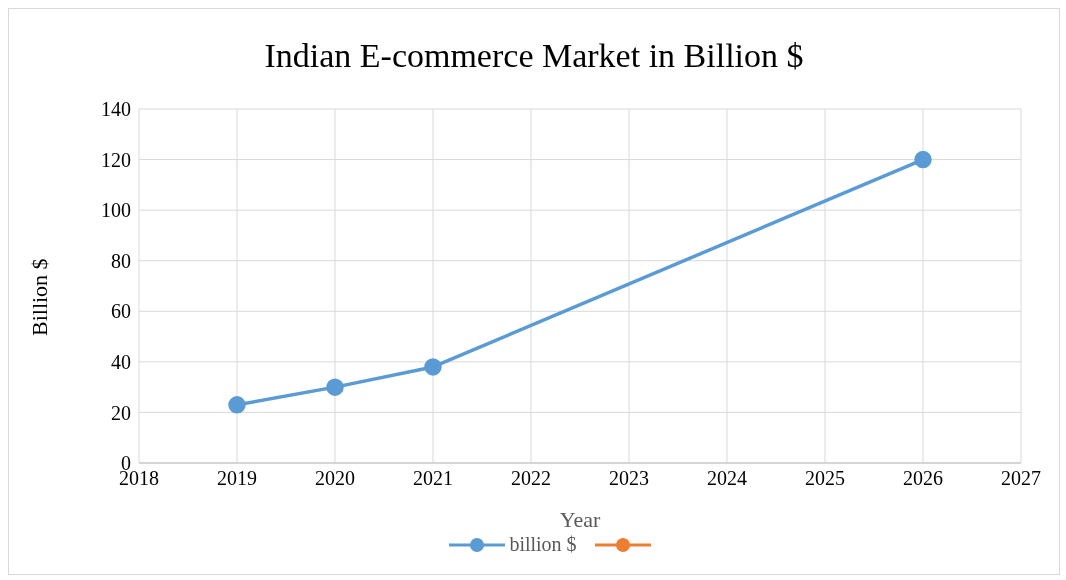 The width and height of the screenshot is (1066, 580). What do you see at coordinates (1021, 478) in the screenshot?
I see `x-tick-label: 2027` at bounding box center [1021, 478].